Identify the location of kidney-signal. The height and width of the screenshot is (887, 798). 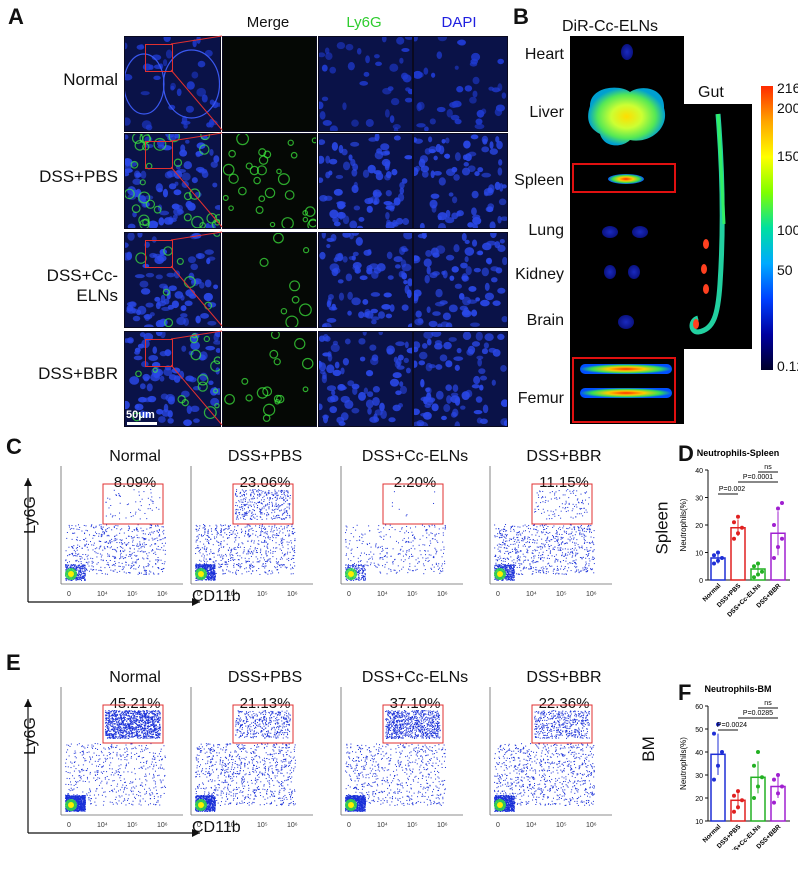
(634, 272).